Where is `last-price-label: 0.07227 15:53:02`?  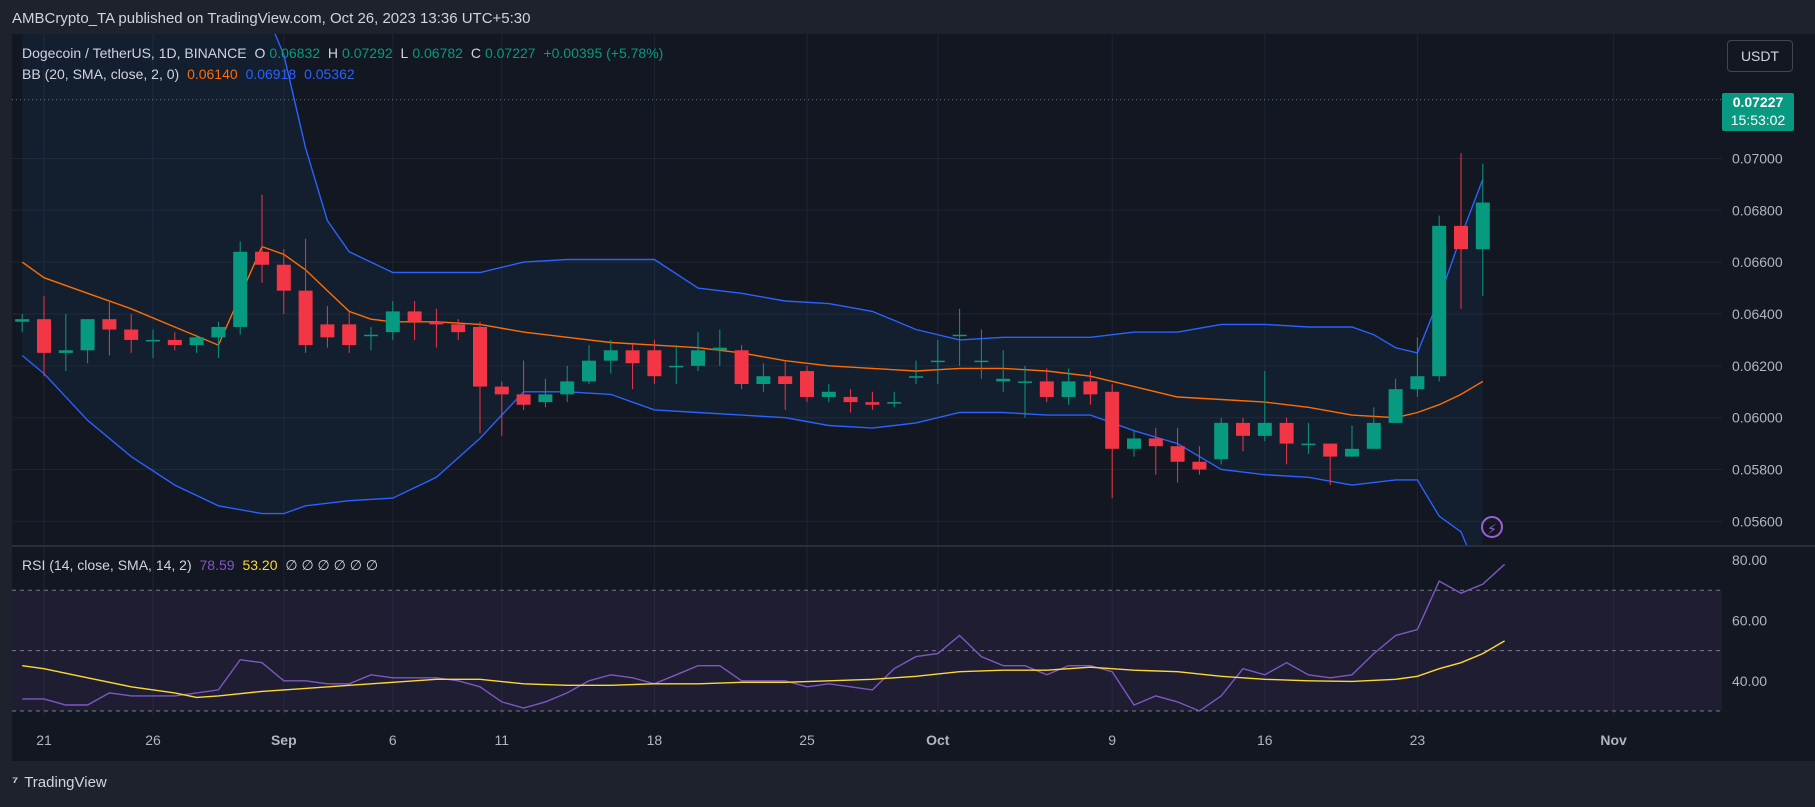
last-price-label: 0.07227 15:53:02 is located at coordinates (1758, 112).